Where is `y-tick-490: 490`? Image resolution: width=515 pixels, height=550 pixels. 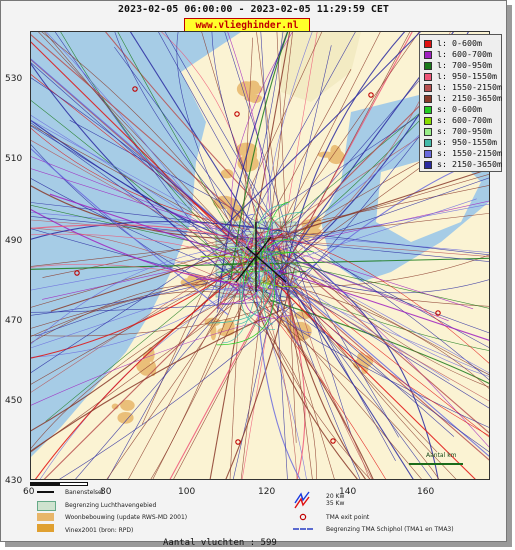
y-tick-490: 490 is located at coordinates (14, 241).